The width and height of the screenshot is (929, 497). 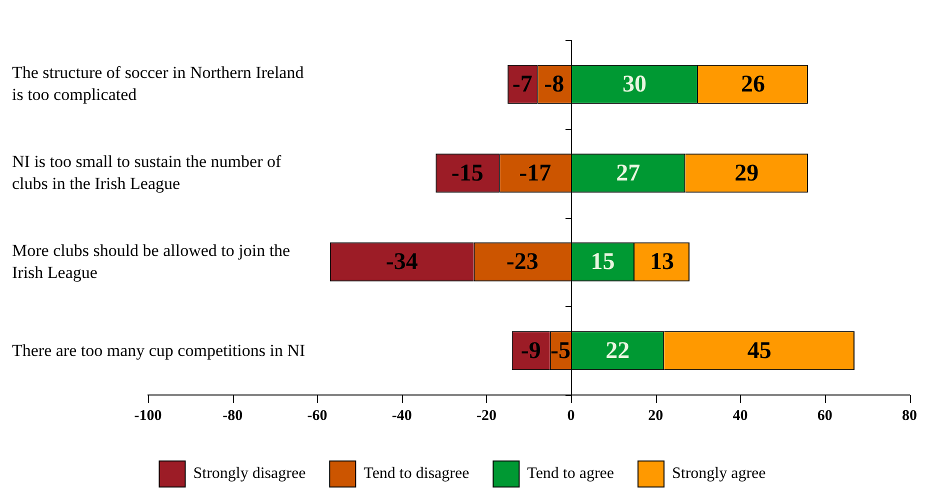 I want to click on x-tick-label: 0, so click(x=571, y=416).